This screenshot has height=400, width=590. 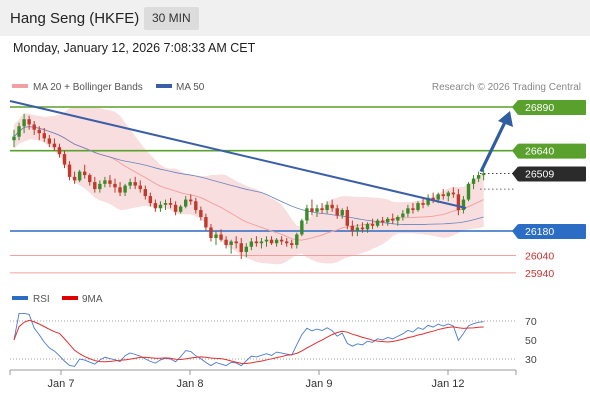 I want to click on x-tick-label: Jan 9, so click(x=319, y=384).